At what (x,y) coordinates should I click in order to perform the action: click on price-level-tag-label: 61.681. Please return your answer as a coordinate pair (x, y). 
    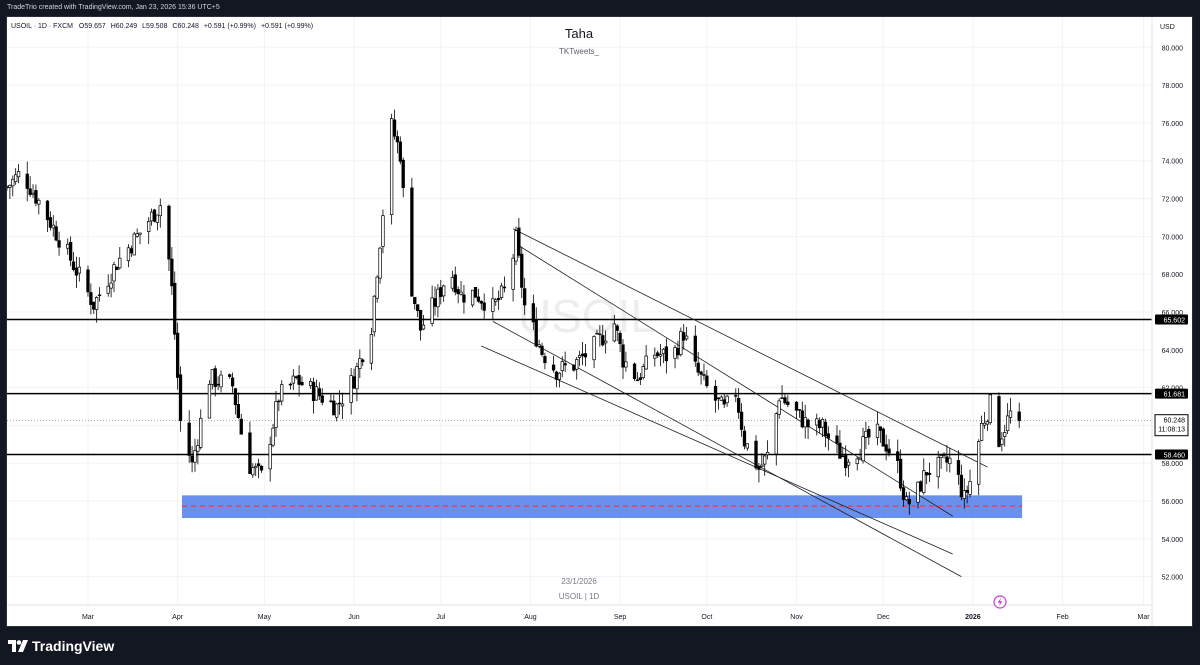
    Looking at the image, I should click on (1175, 395).